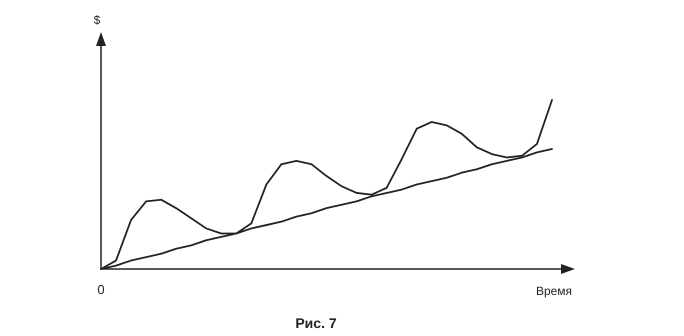 Image resolution: width=684 pixels, height=336 pixels. What do you see at coordinates (554, 291) in the screenshot?
I see `x-axis-title: Время` at bounding box center [554, 291].